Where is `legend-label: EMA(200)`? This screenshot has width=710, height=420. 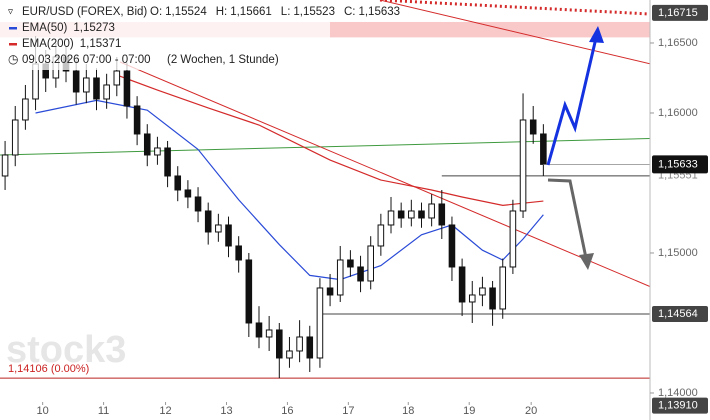 legend-label: EMA(200) is located at coordinates (48, 44).